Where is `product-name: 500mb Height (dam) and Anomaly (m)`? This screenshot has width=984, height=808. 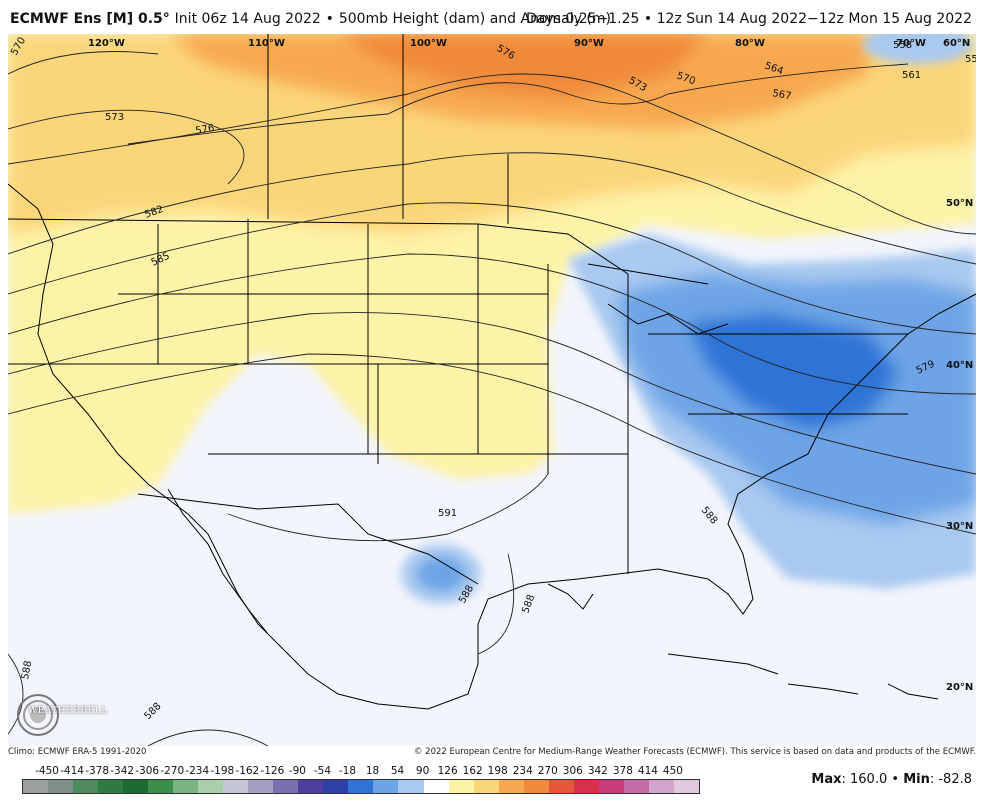 product-name: 500mb Height (dam) and Anomaly (m) is located at coordinates (474, 19).